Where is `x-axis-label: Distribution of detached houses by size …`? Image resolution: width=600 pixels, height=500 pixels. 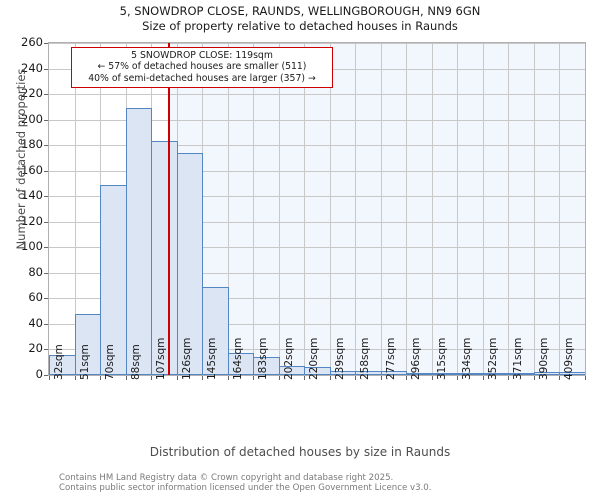 x-axis-label: Distribution of detached houses by size … is located at coordinates (300, 452).